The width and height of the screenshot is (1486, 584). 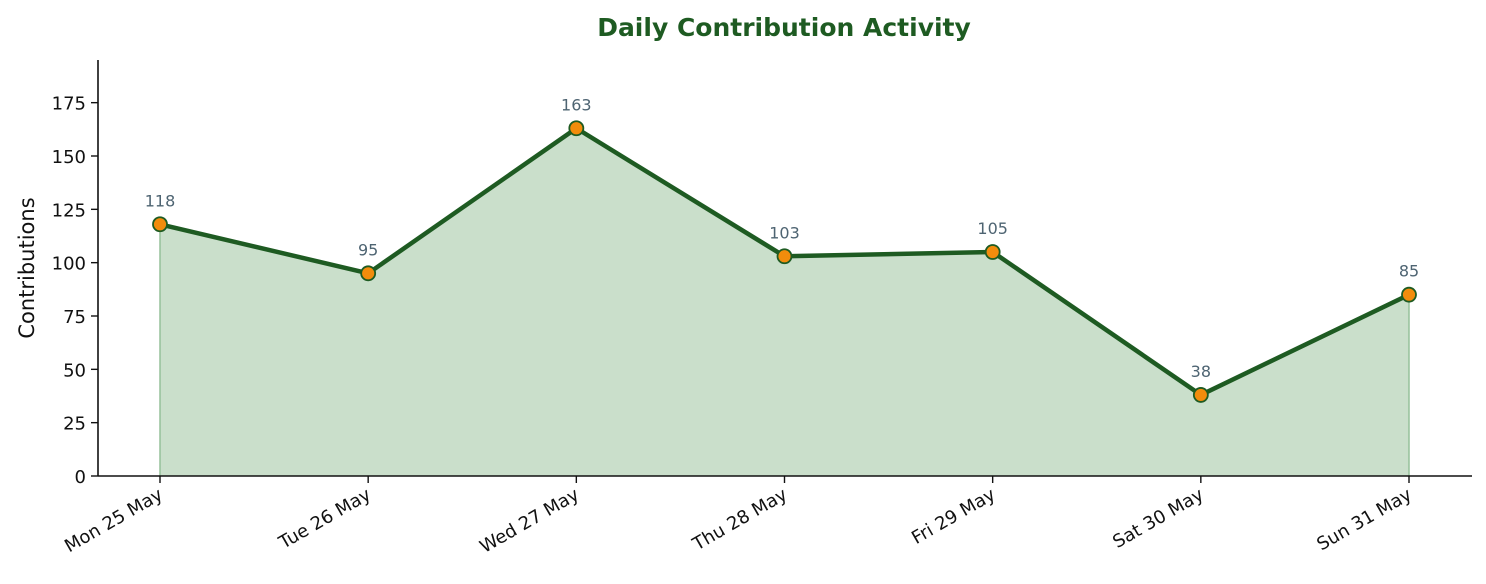 I want to click on y-tick-label: 125, so click(x=69, y=210).